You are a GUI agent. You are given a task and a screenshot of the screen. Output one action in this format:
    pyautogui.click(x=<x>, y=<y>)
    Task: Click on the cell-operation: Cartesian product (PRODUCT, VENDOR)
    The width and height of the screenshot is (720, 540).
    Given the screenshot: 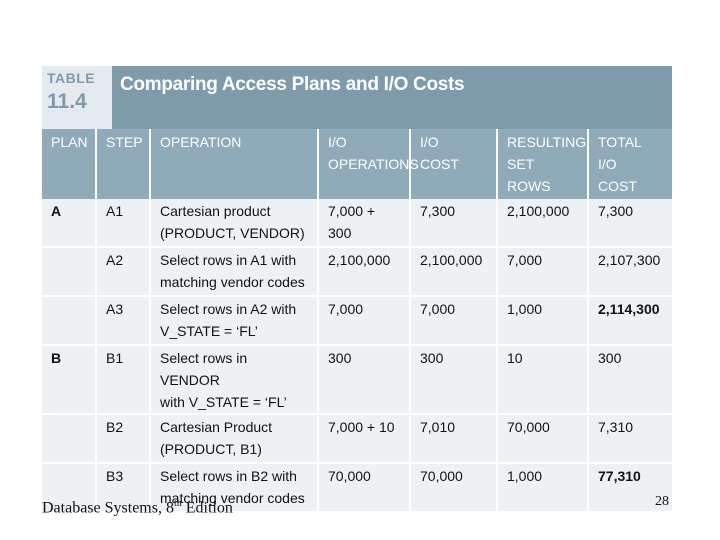 What is the action you would take?
    pyautogui.click(x=234, y=223)
    